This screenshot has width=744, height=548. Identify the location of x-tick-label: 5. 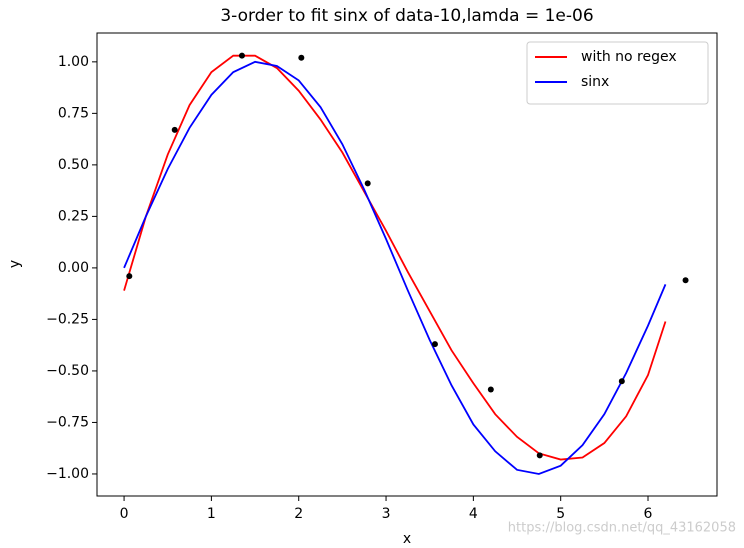
(560, 514).